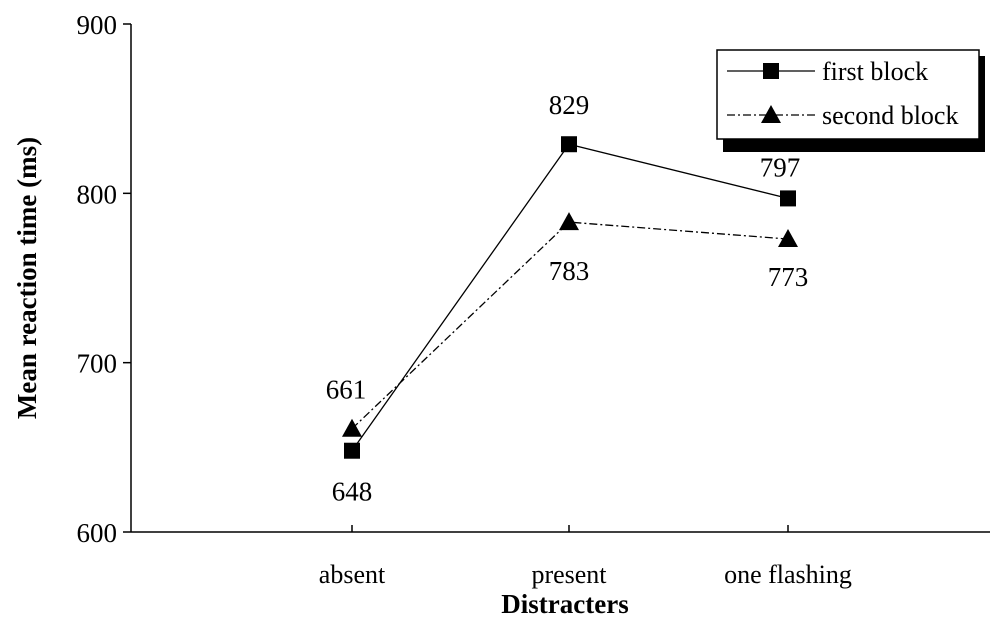  Describe the element at coordinates (569, 574) in the screenshot. I see `x-tick-label: present` at that location.